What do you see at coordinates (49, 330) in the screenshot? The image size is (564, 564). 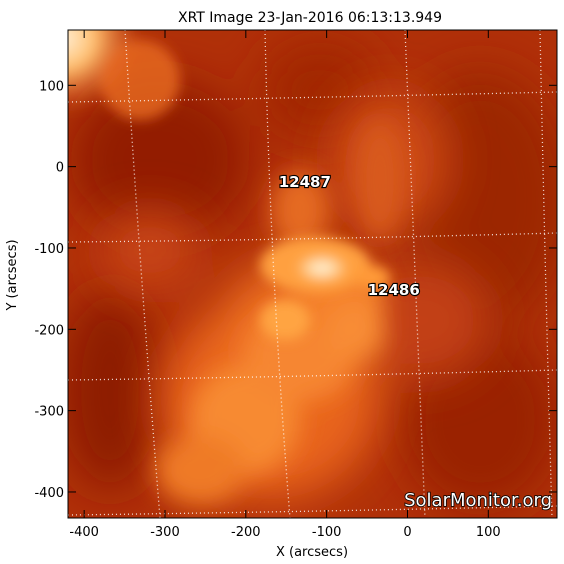 I see `y-tick-label: -200` at bounding box center [49, 330].